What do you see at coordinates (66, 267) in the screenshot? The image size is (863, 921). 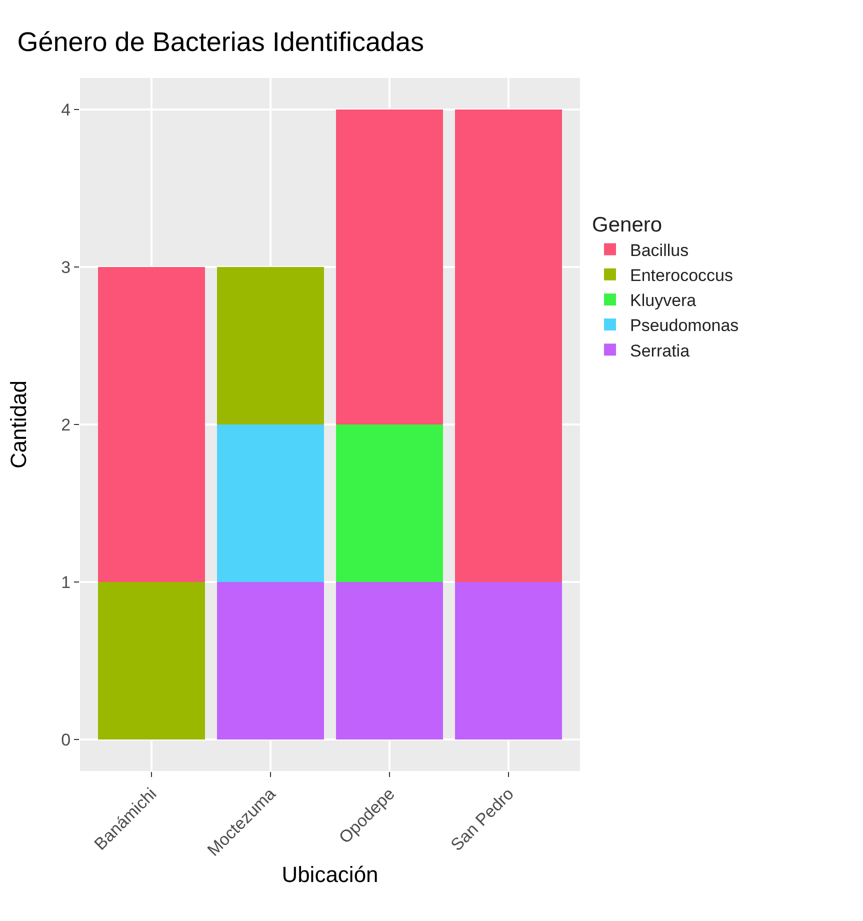 I see `y-tick-label: 3` at bounding box center [66, 267].